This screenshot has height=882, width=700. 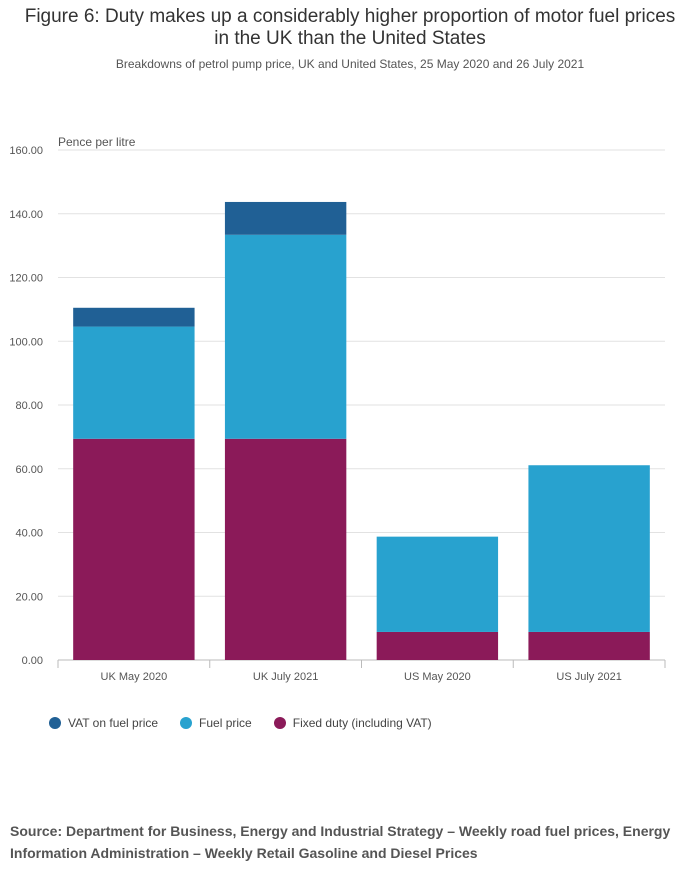 I want to click on legend-label: Fuel price, so click(x=225, y=723).